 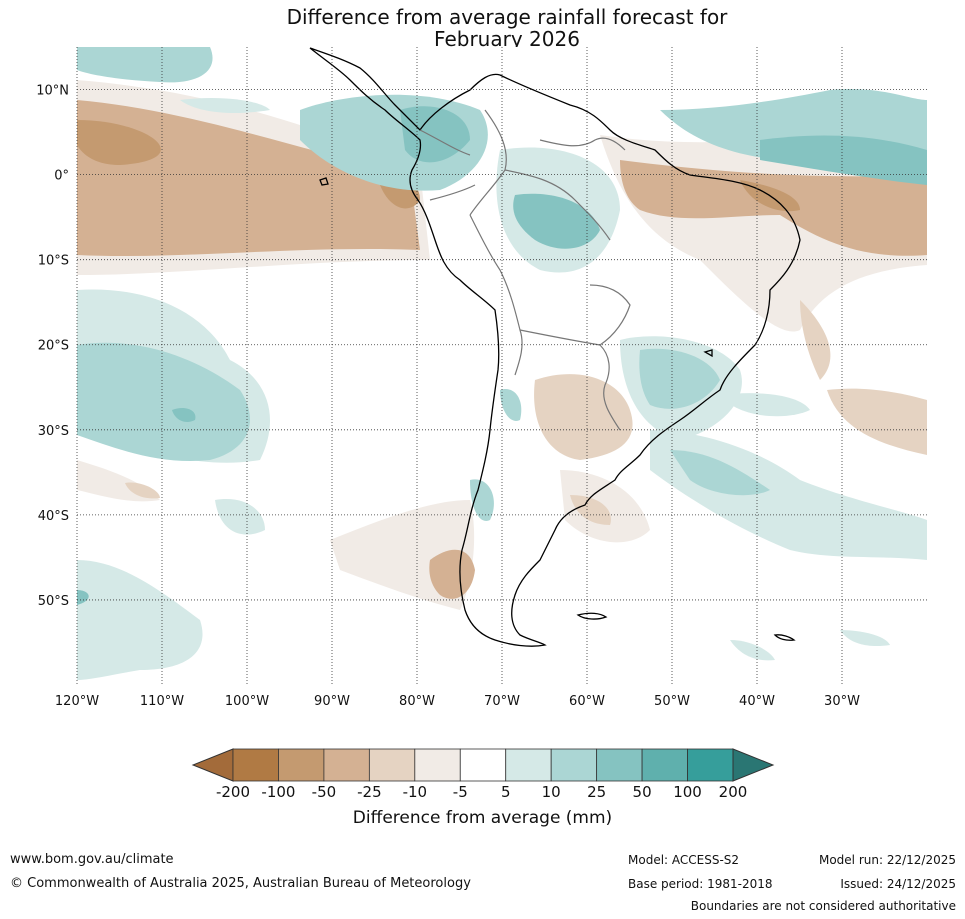 I want to click on colorbar-tick-label: 10, so click(x=551, y=792).